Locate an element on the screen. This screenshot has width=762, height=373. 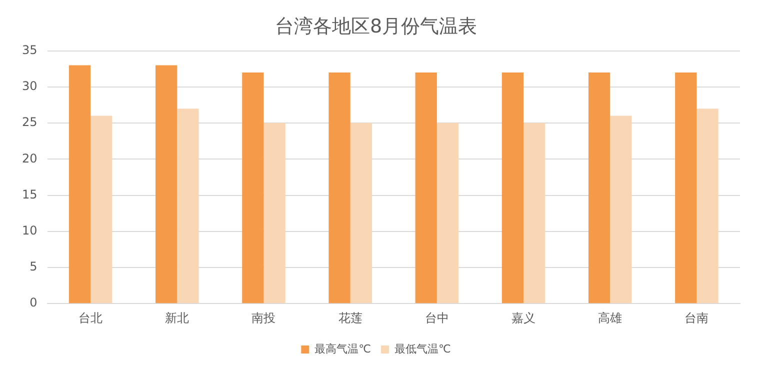
legend-label: 最低气温℃ is located at coordinates (422, 349).